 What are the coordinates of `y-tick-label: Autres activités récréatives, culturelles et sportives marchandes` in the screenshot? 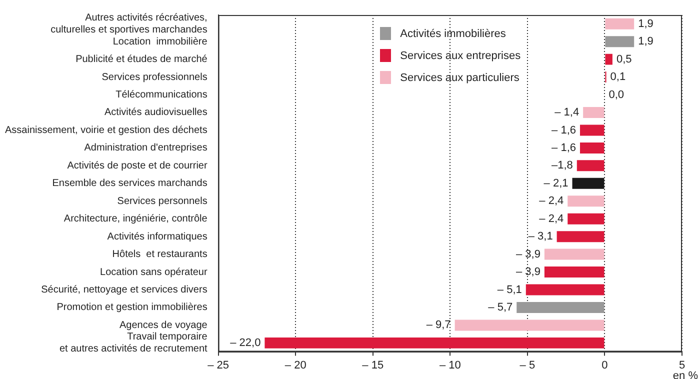 It's located at (129, 24).